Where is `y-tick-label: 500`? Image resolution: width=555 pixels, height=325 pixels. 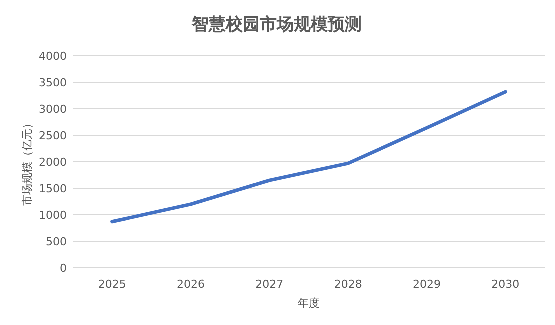 y-tick-label: 500 is located at coordinates (56, 242).